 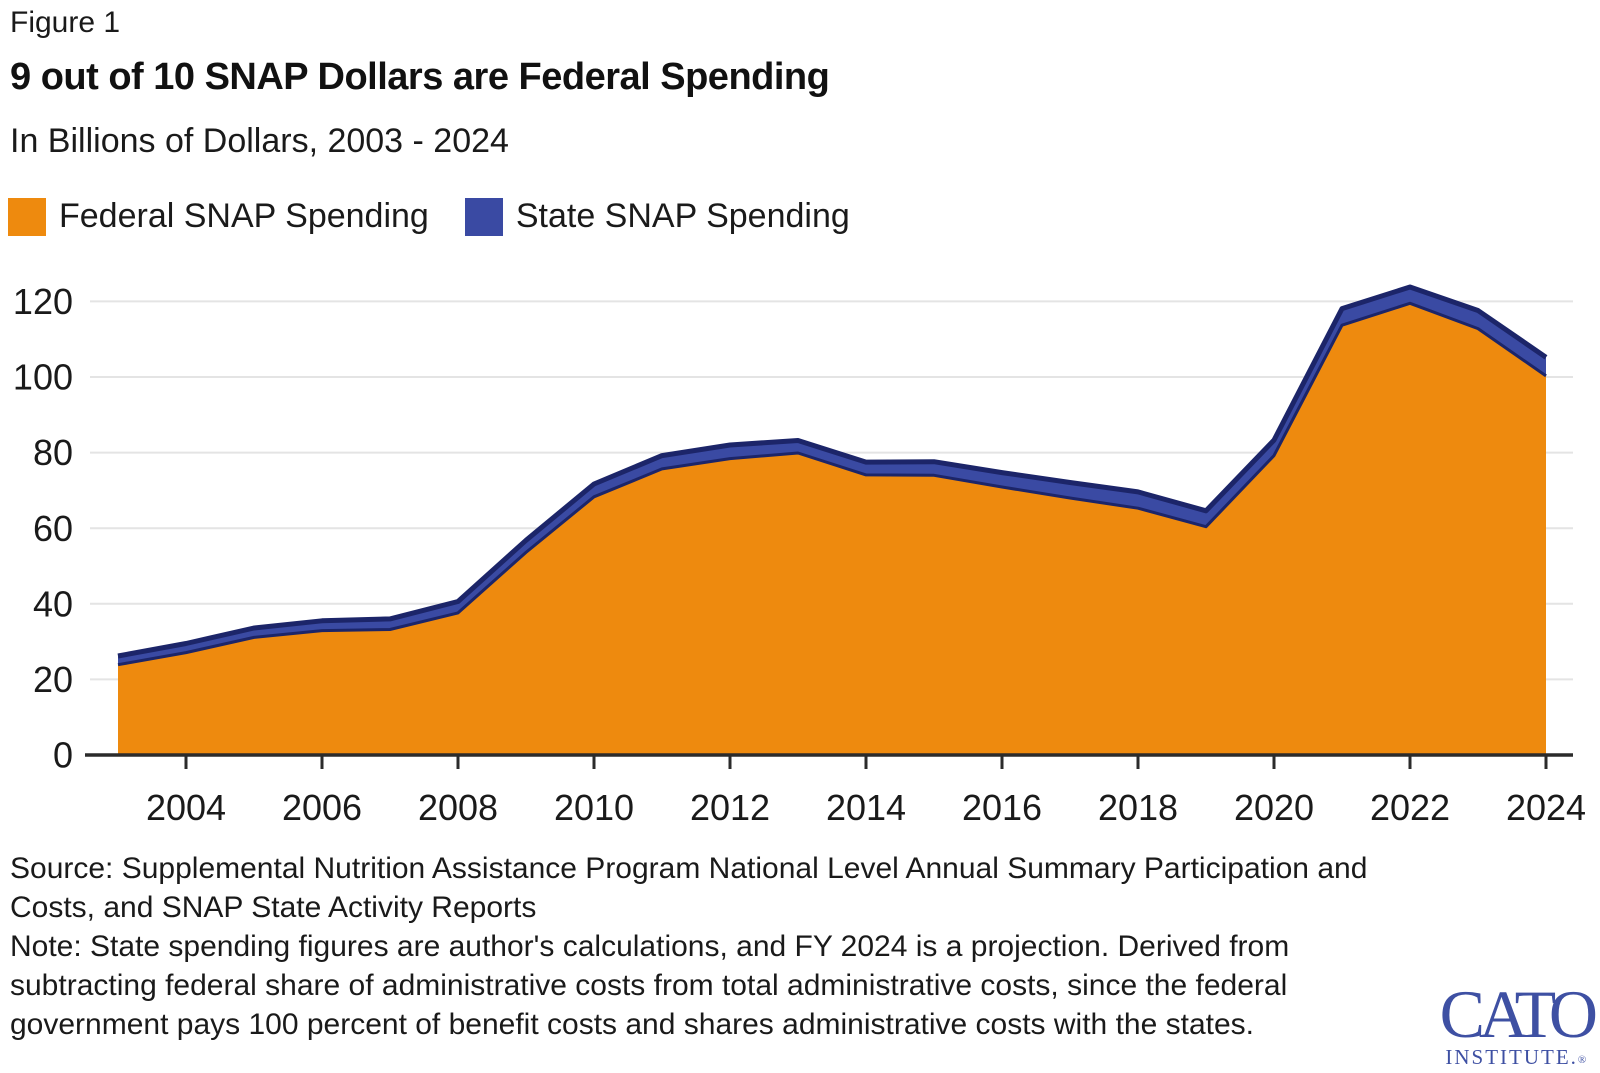 What do you see at coordinates (866, 807) in the screenshot?
I see `x-tick-label-2014: 2014` at bounding box center [866, 807].